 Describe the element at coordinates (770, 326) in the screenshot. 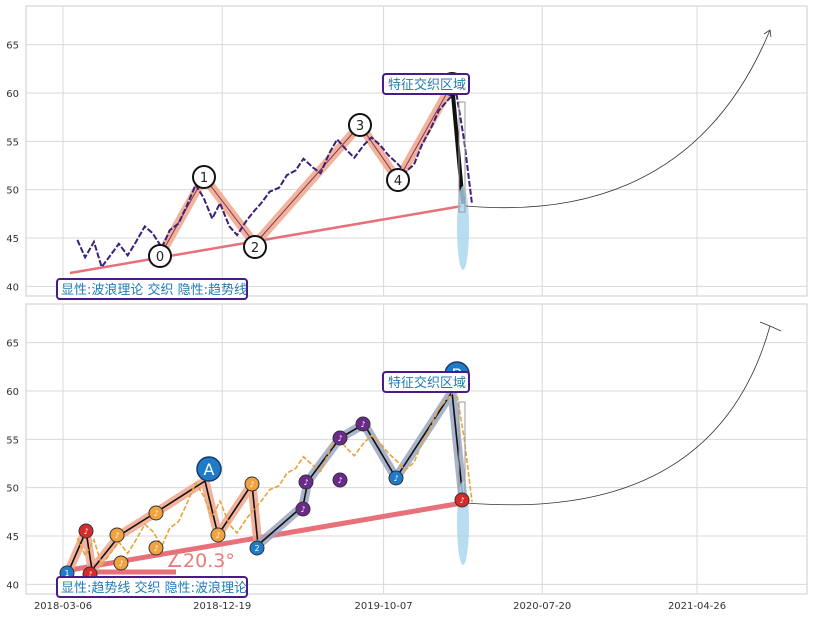

I see `bottom-projection-arrow` at that location.